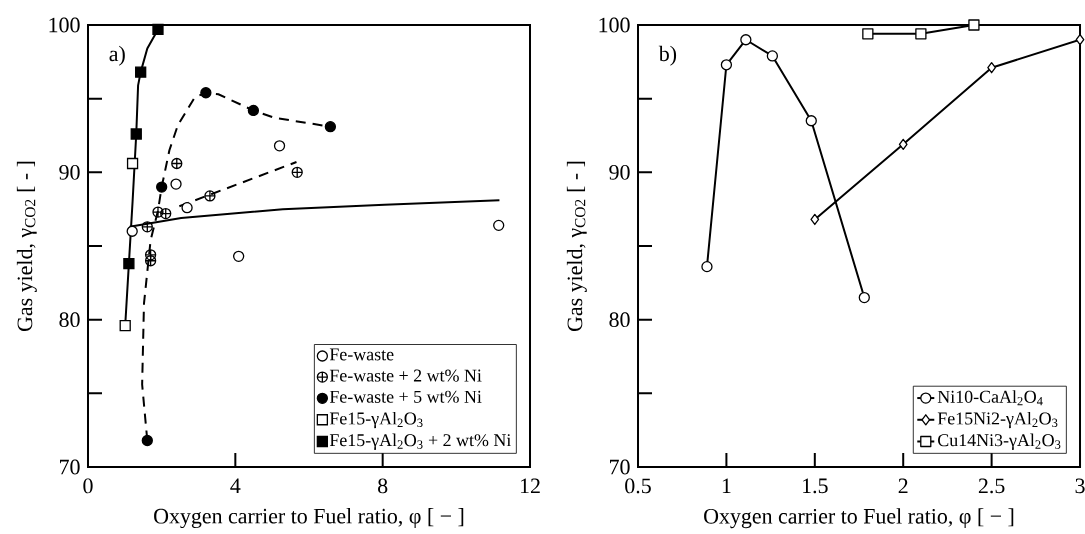 Image resolution: width=1085 pixels, height=534 pixels. I want to click on x-tick-label: 1.5, so click(815, 486).